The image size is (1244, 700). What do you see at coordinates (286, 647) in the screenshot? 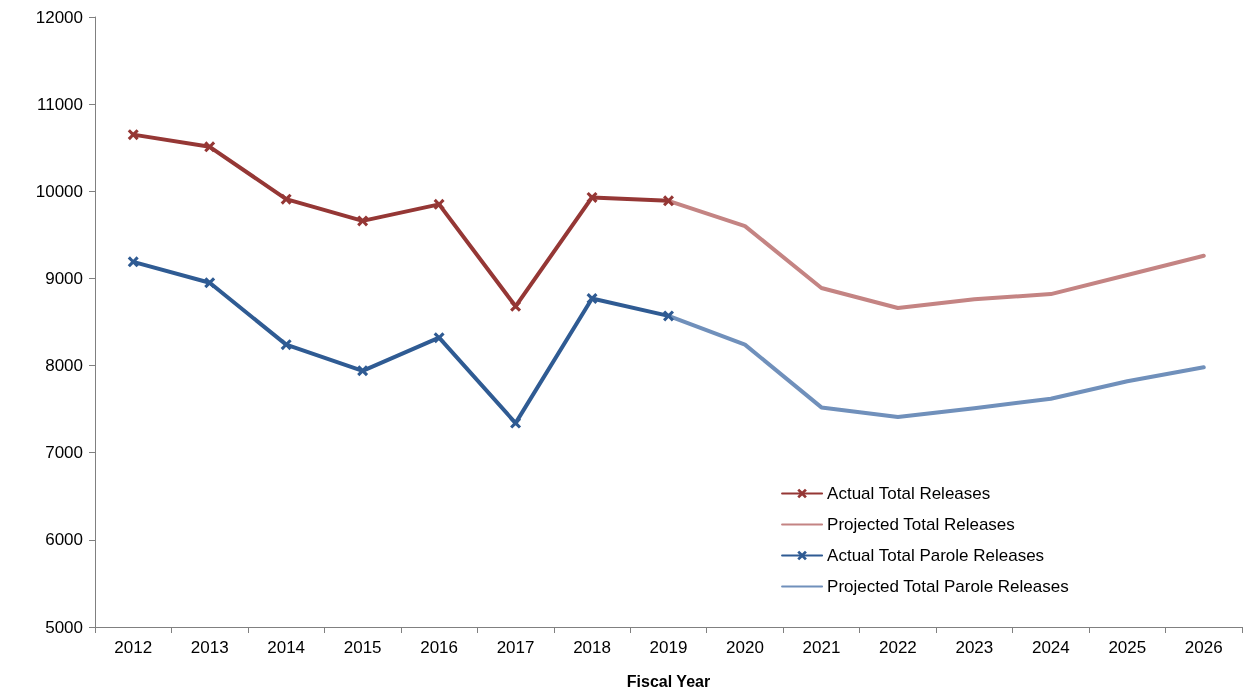
I see `x-tick-label: 2014` at bounding box center [286, 647].